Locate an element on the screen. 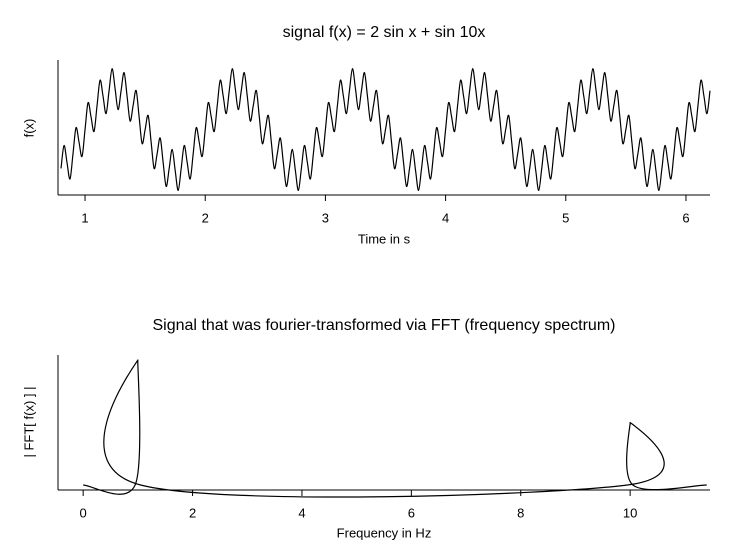 This screenshot has height=557, width=748. x-tick-label: 0 is located at coordinates (83, 512).